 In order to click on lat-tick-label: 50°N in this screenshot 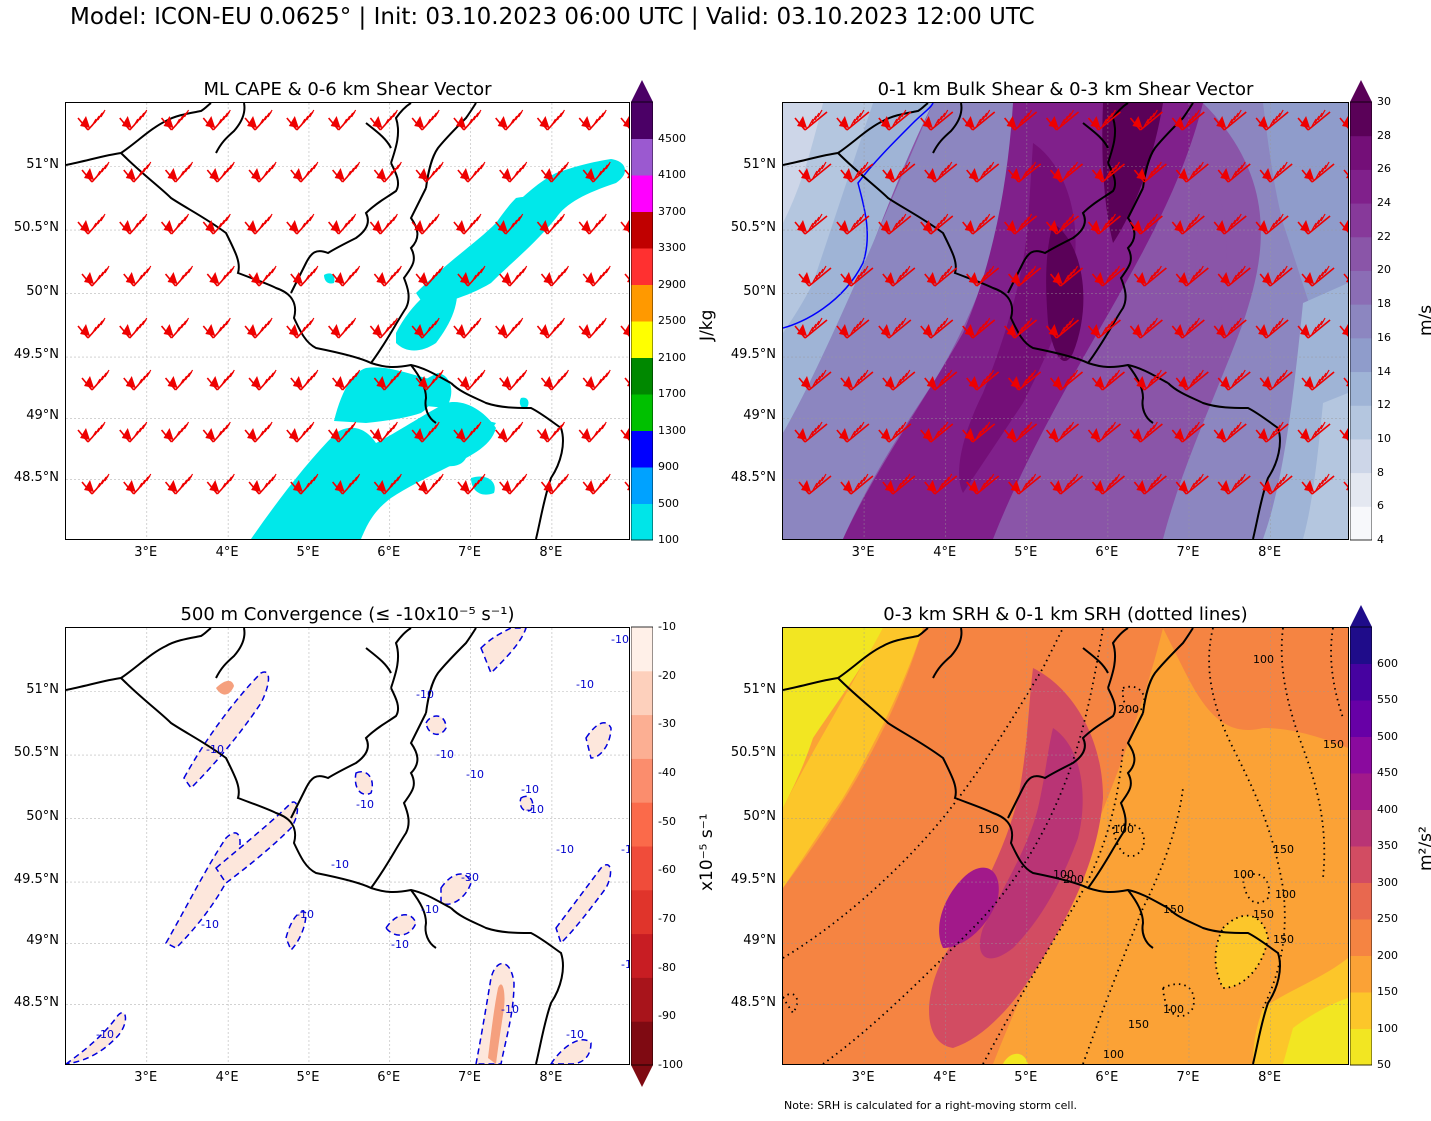, I will do `click(42, 291)`.